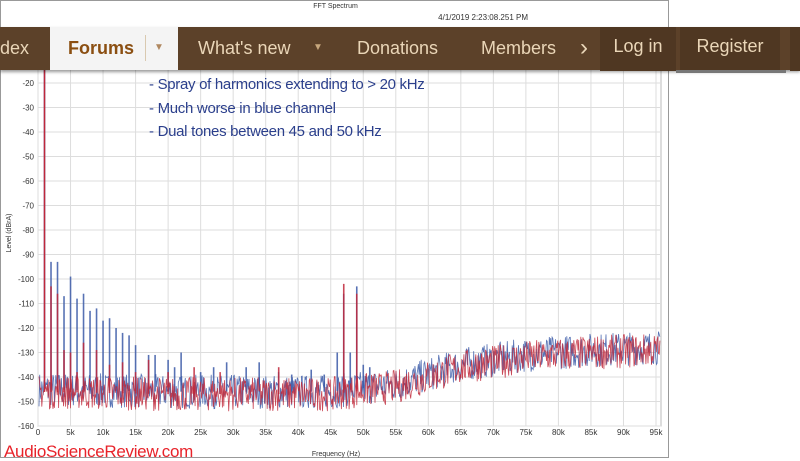  I want to click on login-button: Log in, so click(638, 49).